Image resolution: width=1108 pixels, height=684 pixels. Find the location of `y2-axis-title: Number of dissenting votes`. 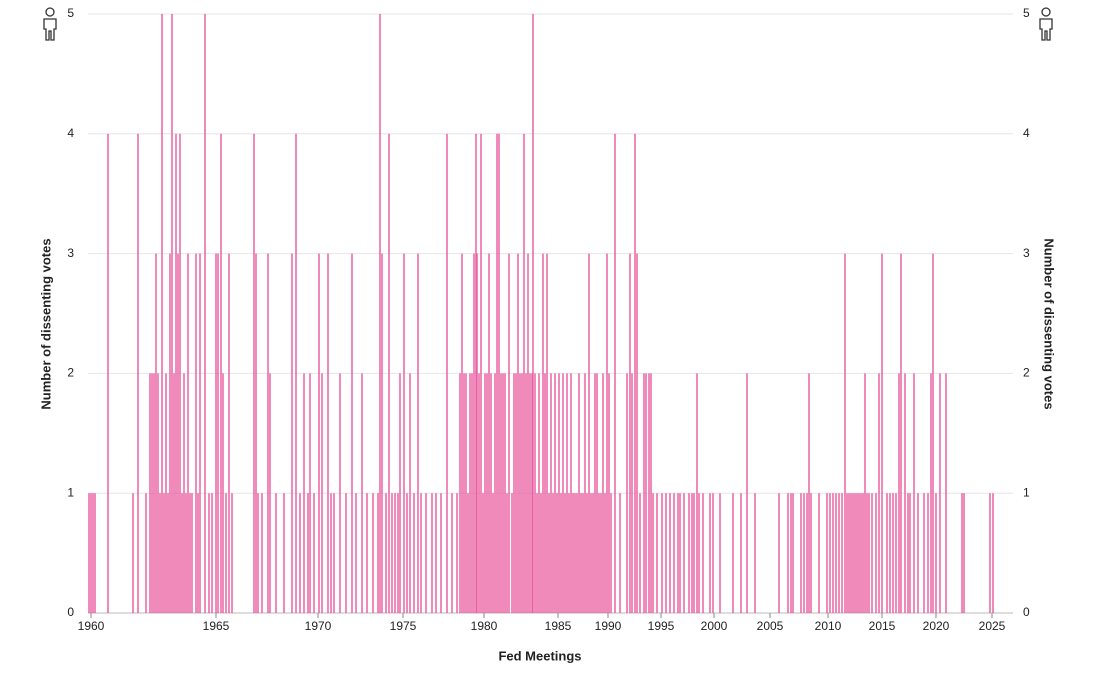

y2-axis-title: Number of dissenting votes is located at coordinates (1049, 323).